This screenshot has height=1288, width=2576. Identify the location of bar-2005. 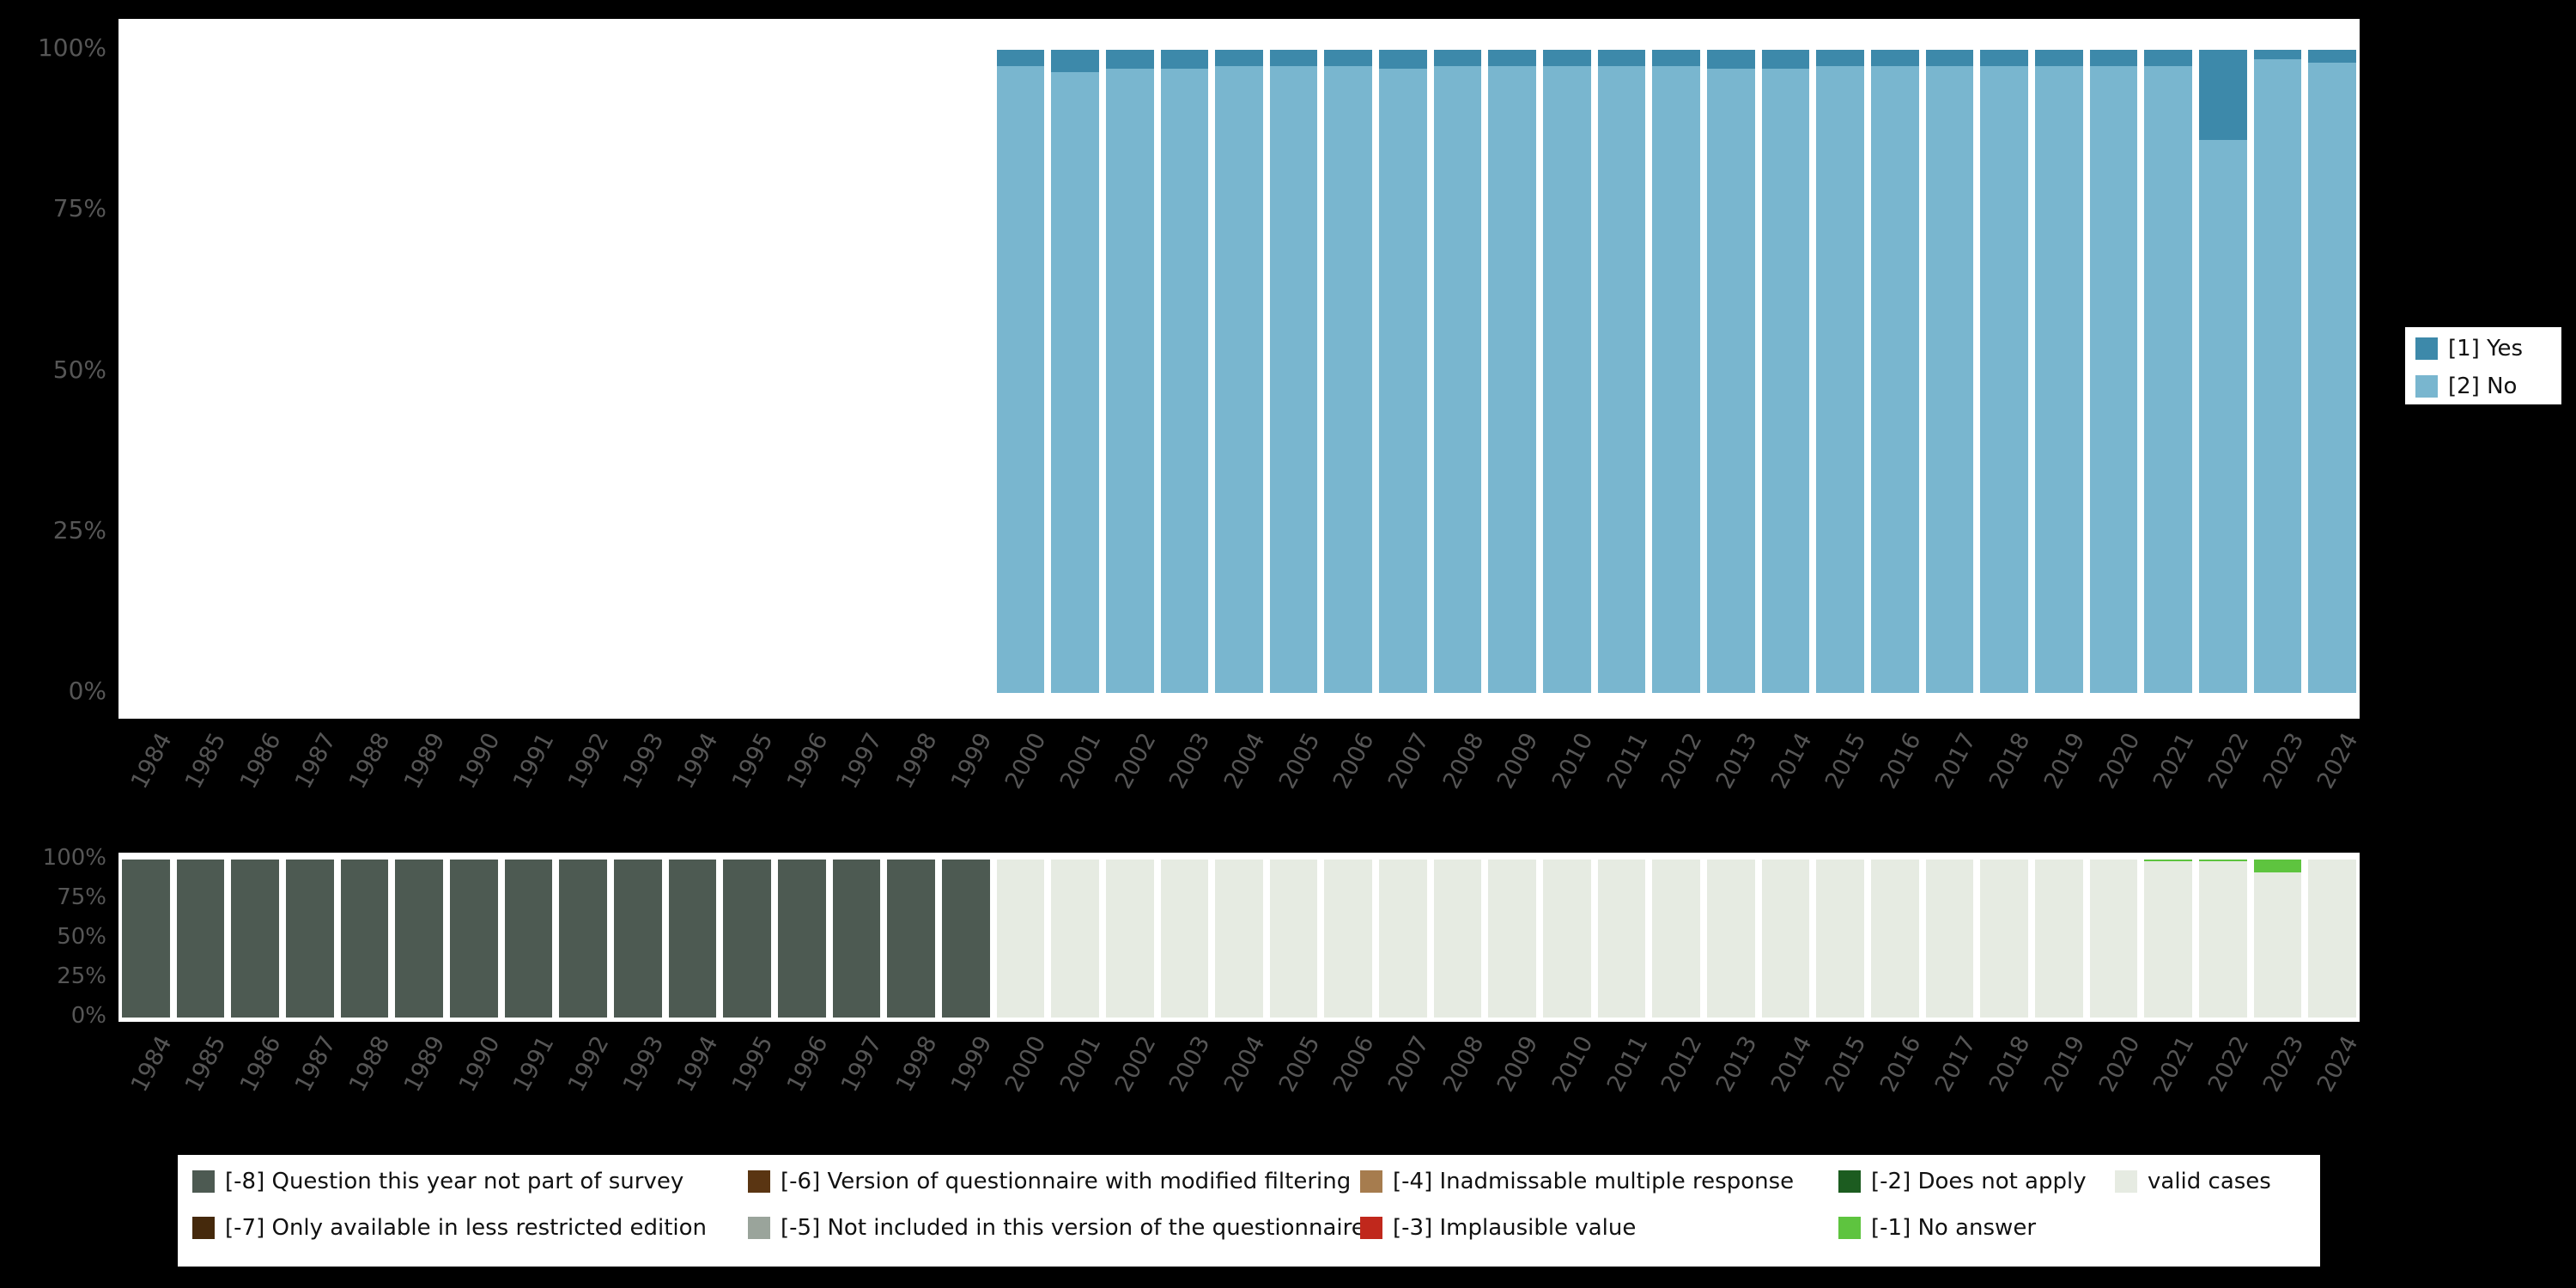
(1294, 371).